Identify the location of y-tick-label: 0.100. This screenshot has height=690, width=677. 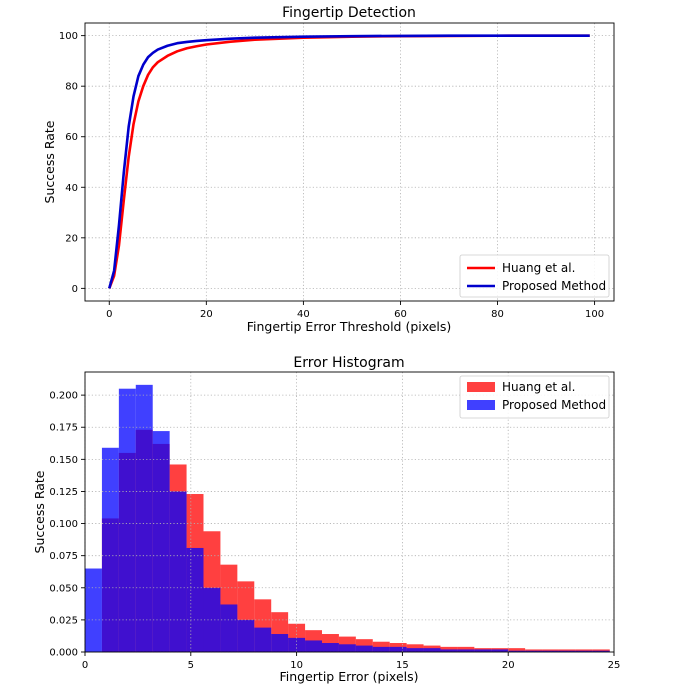
(63, 524).